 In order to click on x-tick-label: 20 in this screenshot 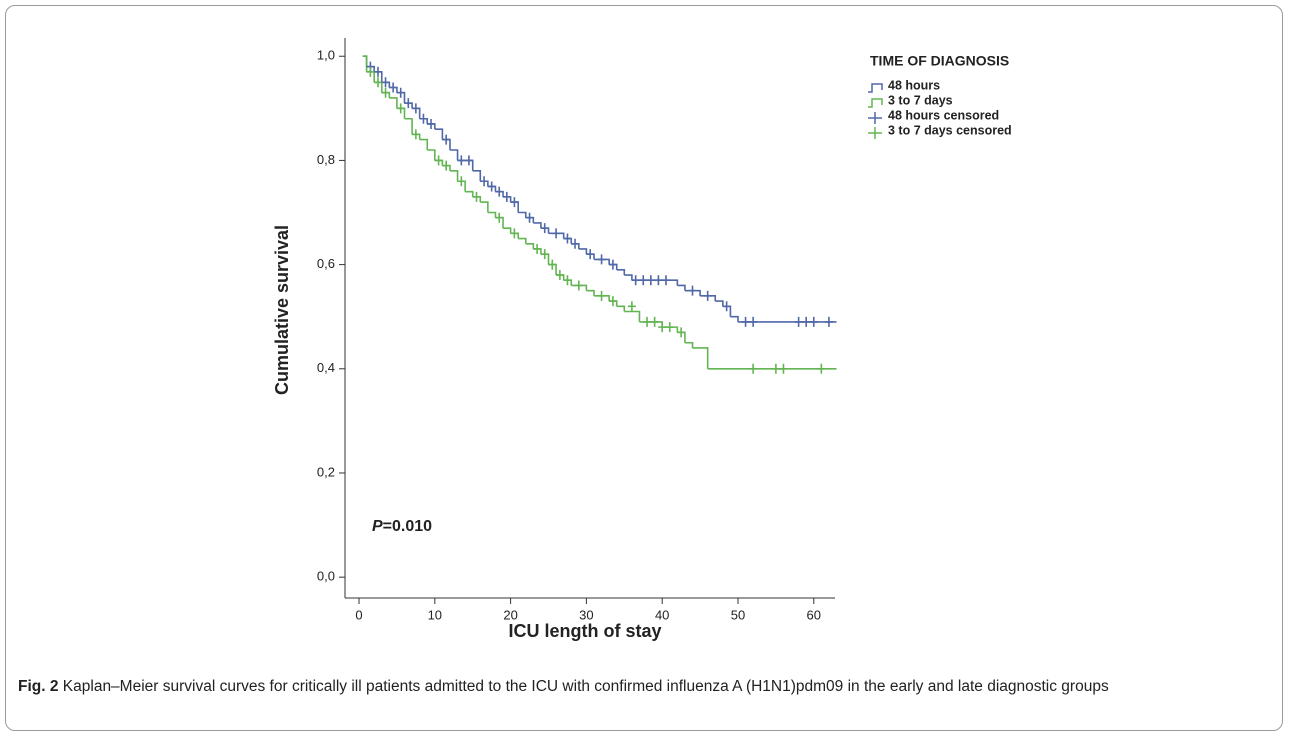, I will do `click(510, 614)`.